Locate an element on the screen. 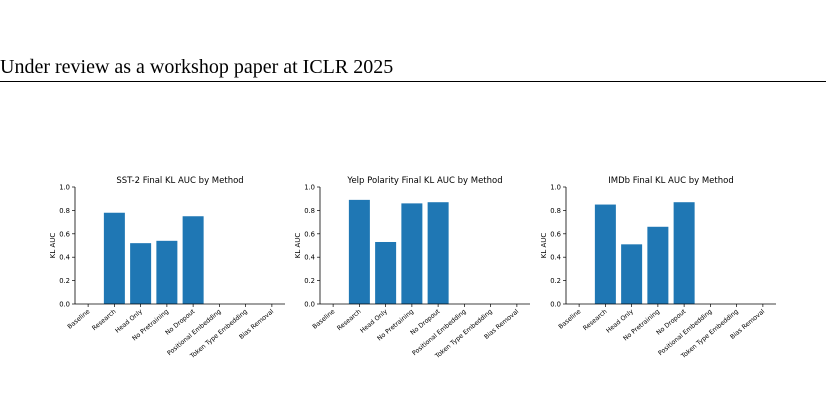  chart-title: Yelp Polarity Final KL AUC by Method is located at coordinates (424, 181).